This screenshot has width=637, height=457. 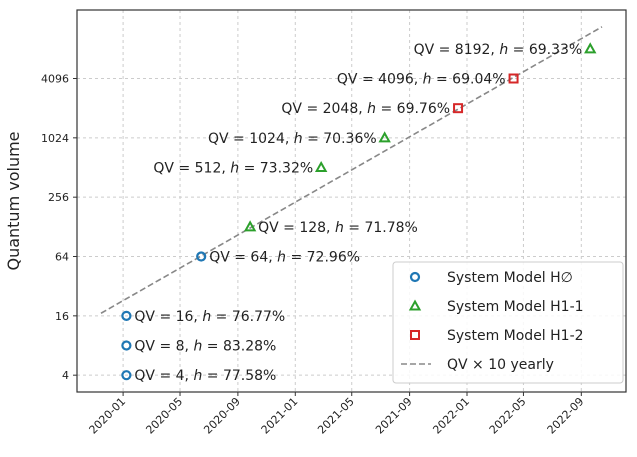 What do you see at coordinates (515, 307) in the screenshot?
I see `legend-label: System Model H1-1` at bounding box center [515, 307].